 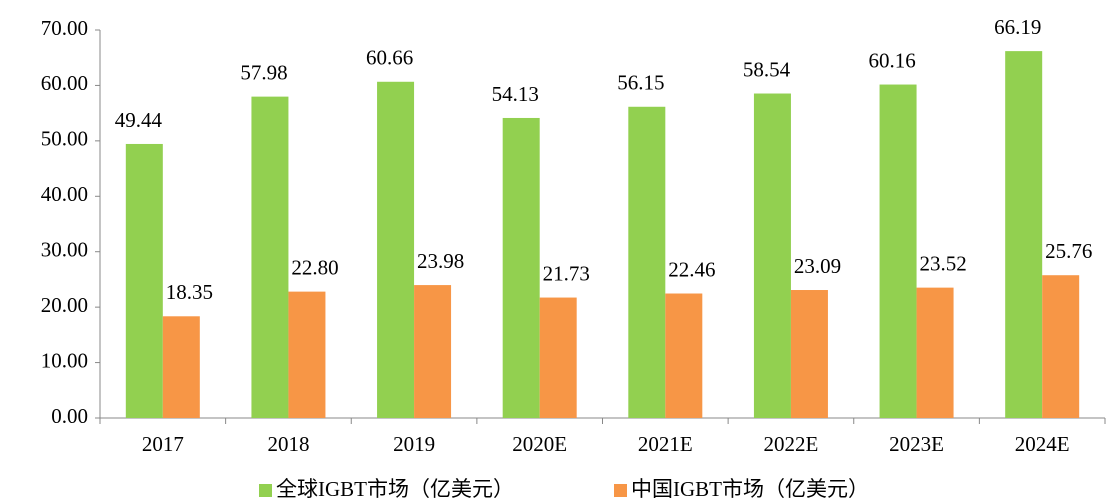 What do you see at coordinates (891, 60) in the screenshot?
I see `value-label: 60.16` at bounding box center [891, 60].